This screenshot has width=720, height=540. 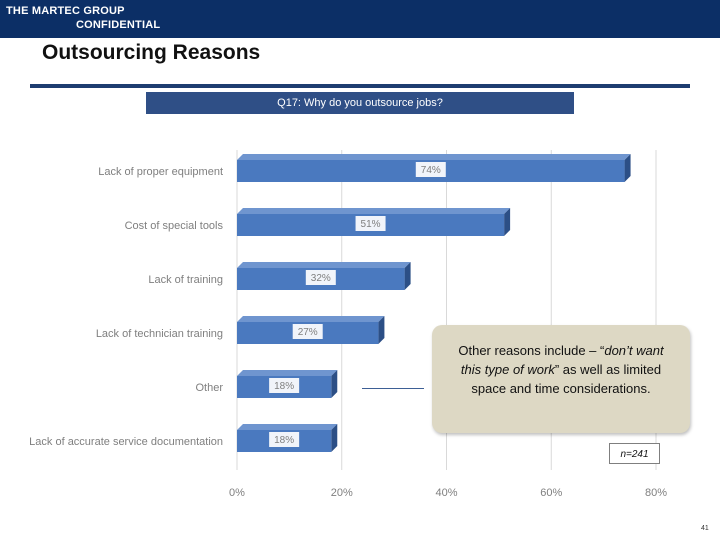 What do you see at coordinates (531, 350) in the screenshot?
I see `callout-text-start: Other reasons include – “` at bounding box center [531, 350].